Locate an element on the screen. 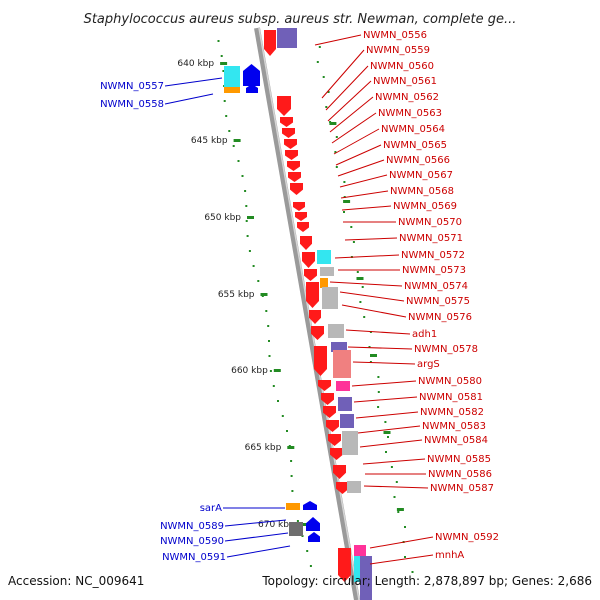 The width and height of the screenshot is (600, 600). right-gene-label: NWMN_0567 is located at coordinates (421, 175).